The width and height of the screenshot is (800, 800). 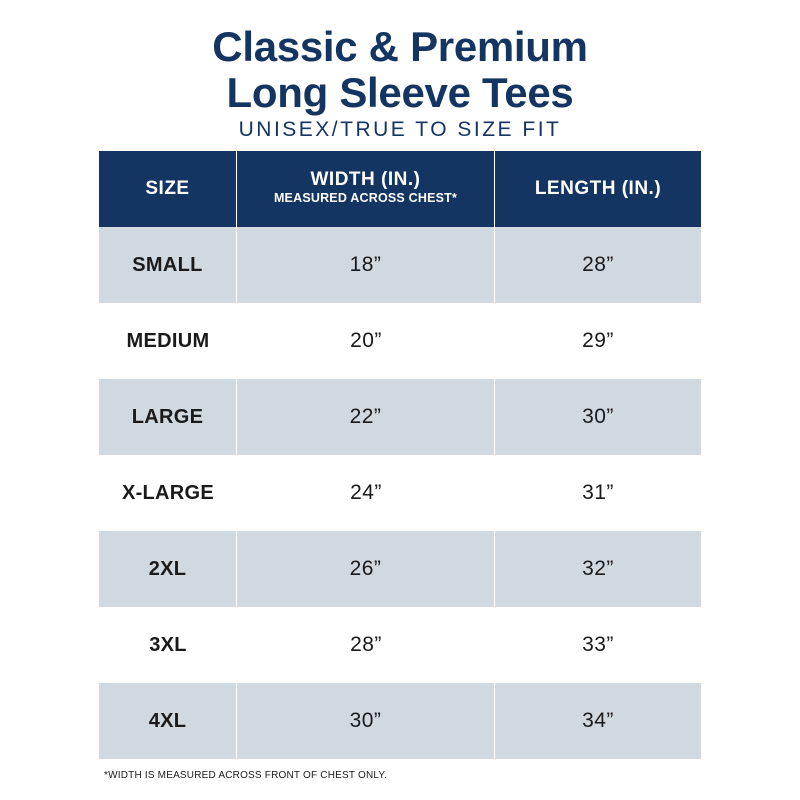 I want to click on title-line-1: Classic & Premium, so click(x=400, y=46).